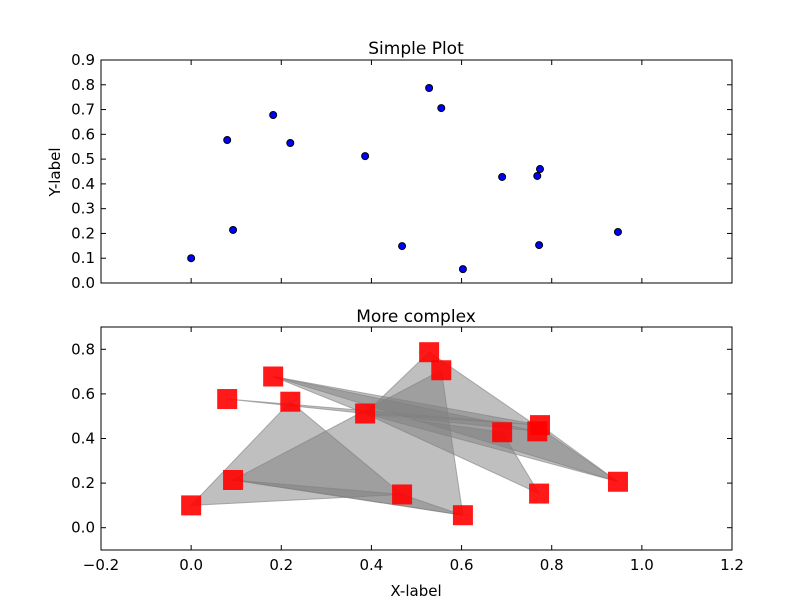 The width and height of the screenshot is (812, 616). What do you see at coordinates (83, 159) in the screenshot?
I see `y-tick-label: 0.5` at bounding box center [83, 159].